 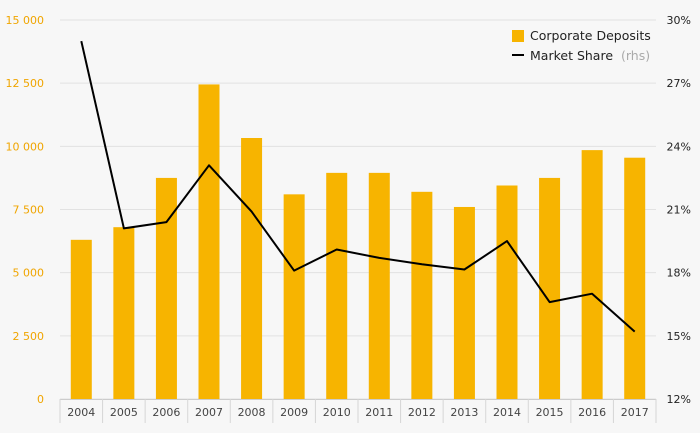 What do you see at coordinates (25, 83) in the screenshot?
I see `left-tick-label: 12 500` at bounding box center [25, 83].